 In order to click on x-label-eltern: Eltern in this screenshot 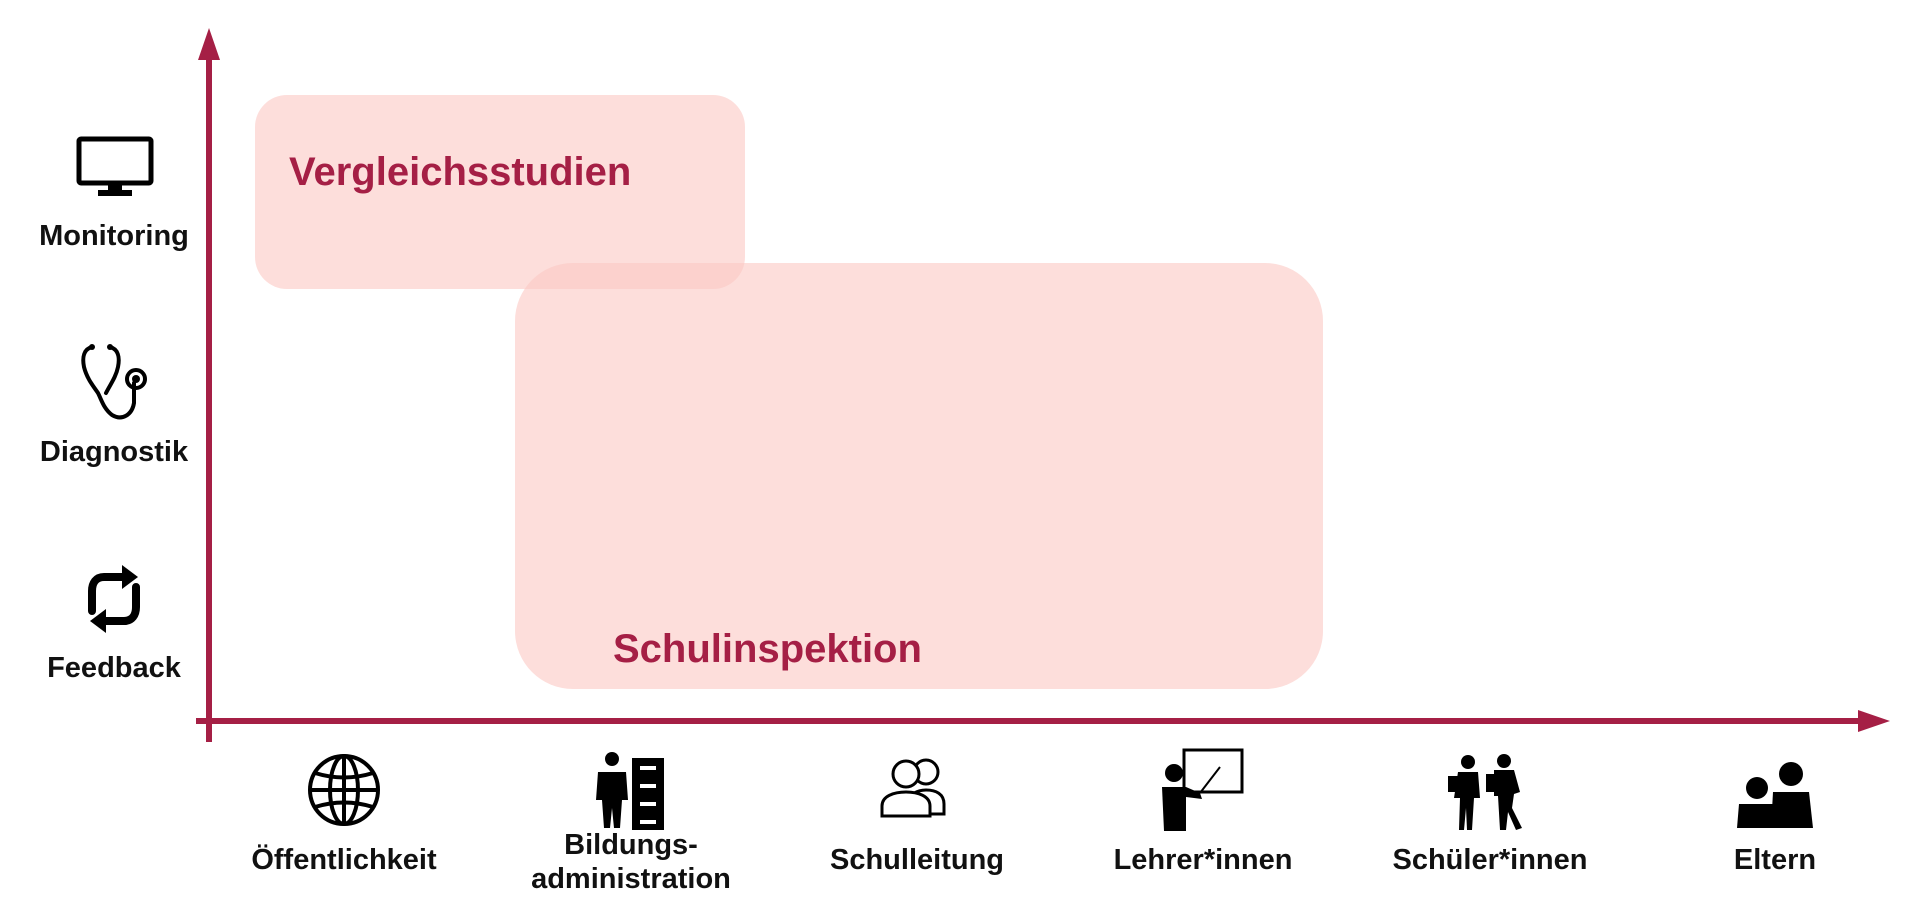, I will do `click(1775, 860)`.